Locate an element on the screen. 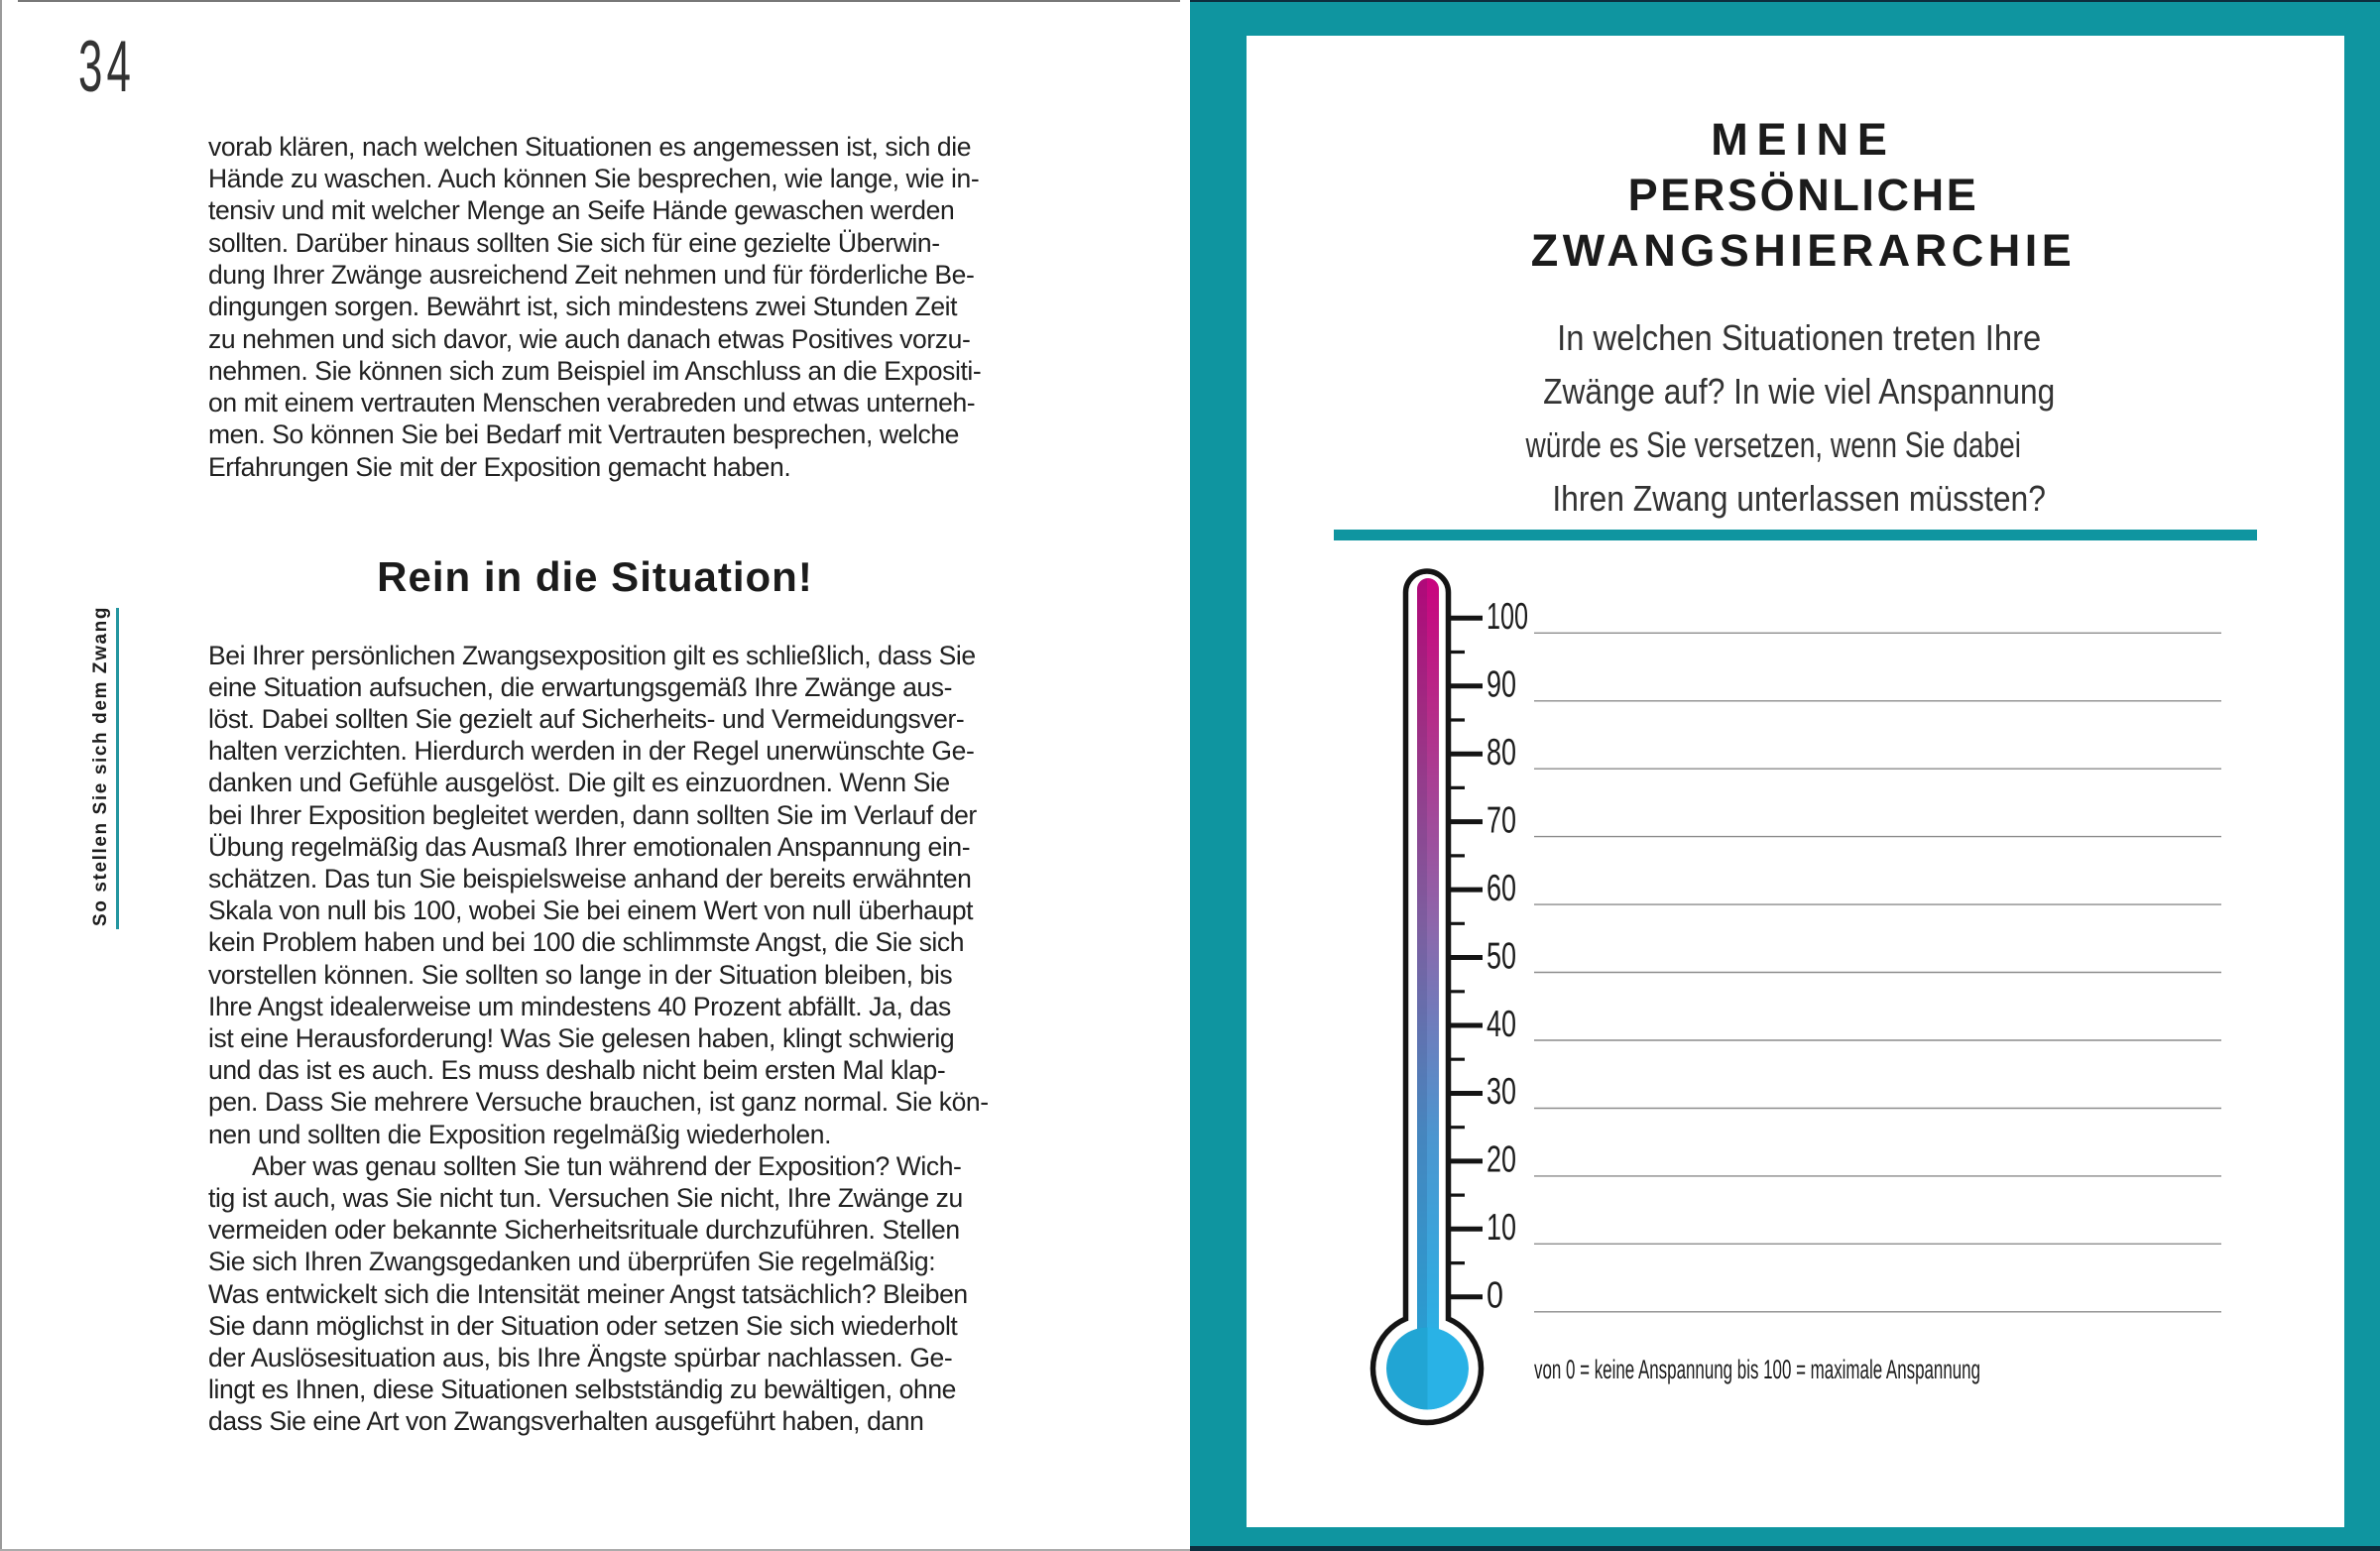 The width and height of the screenshot is (2380, 1551). svg-text: 30 is located at coordinates (1501, 1091).